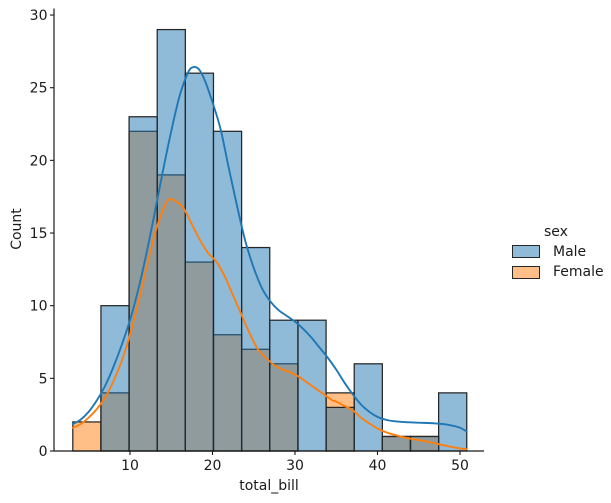  I want to click on x-tick-label: 50, so click(460, 466).